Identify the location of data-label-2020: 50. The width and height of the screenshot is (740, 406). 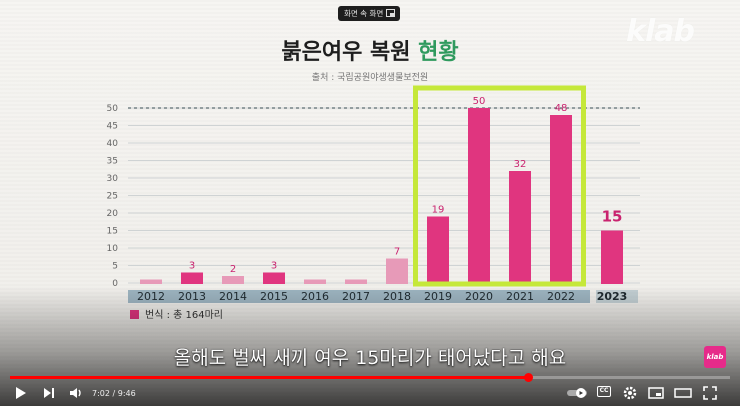
(479, 101).